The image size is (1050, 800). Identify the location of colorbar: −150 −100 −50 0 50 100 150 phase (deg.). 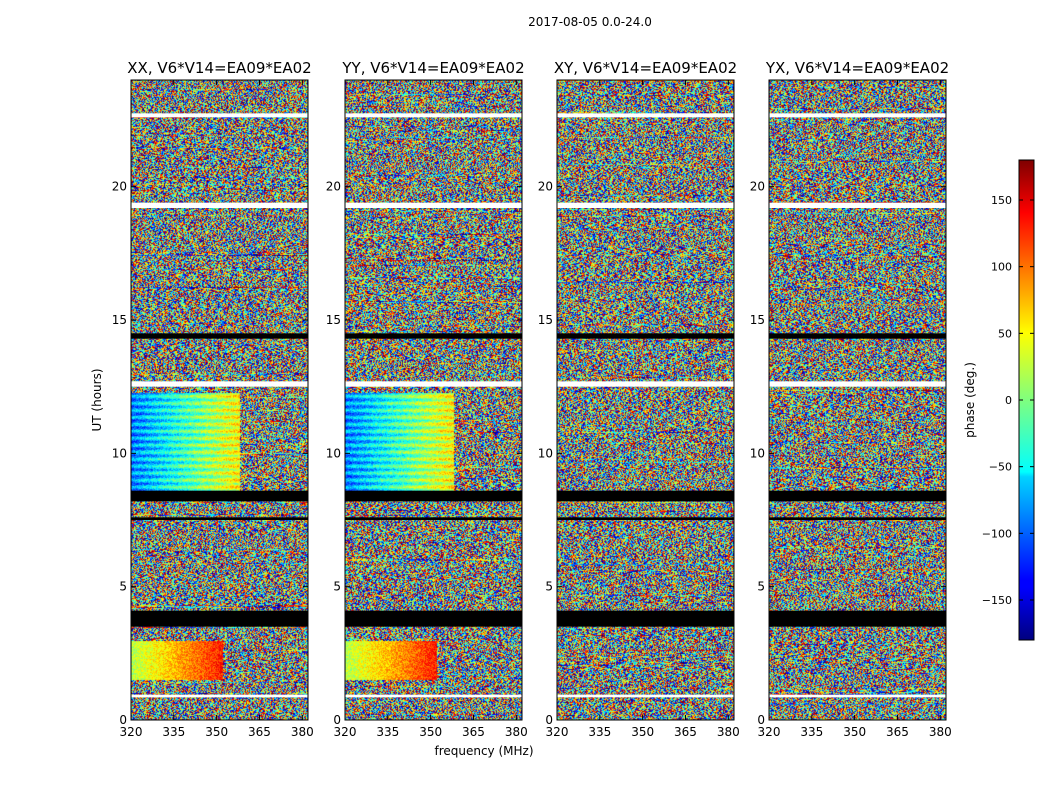
(999, 400).